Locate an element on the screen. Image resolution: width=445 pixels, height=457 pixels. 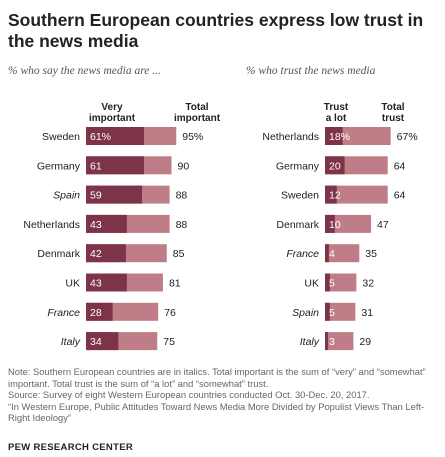
category-label-importance: Spain is located at coordinates (66, 196).